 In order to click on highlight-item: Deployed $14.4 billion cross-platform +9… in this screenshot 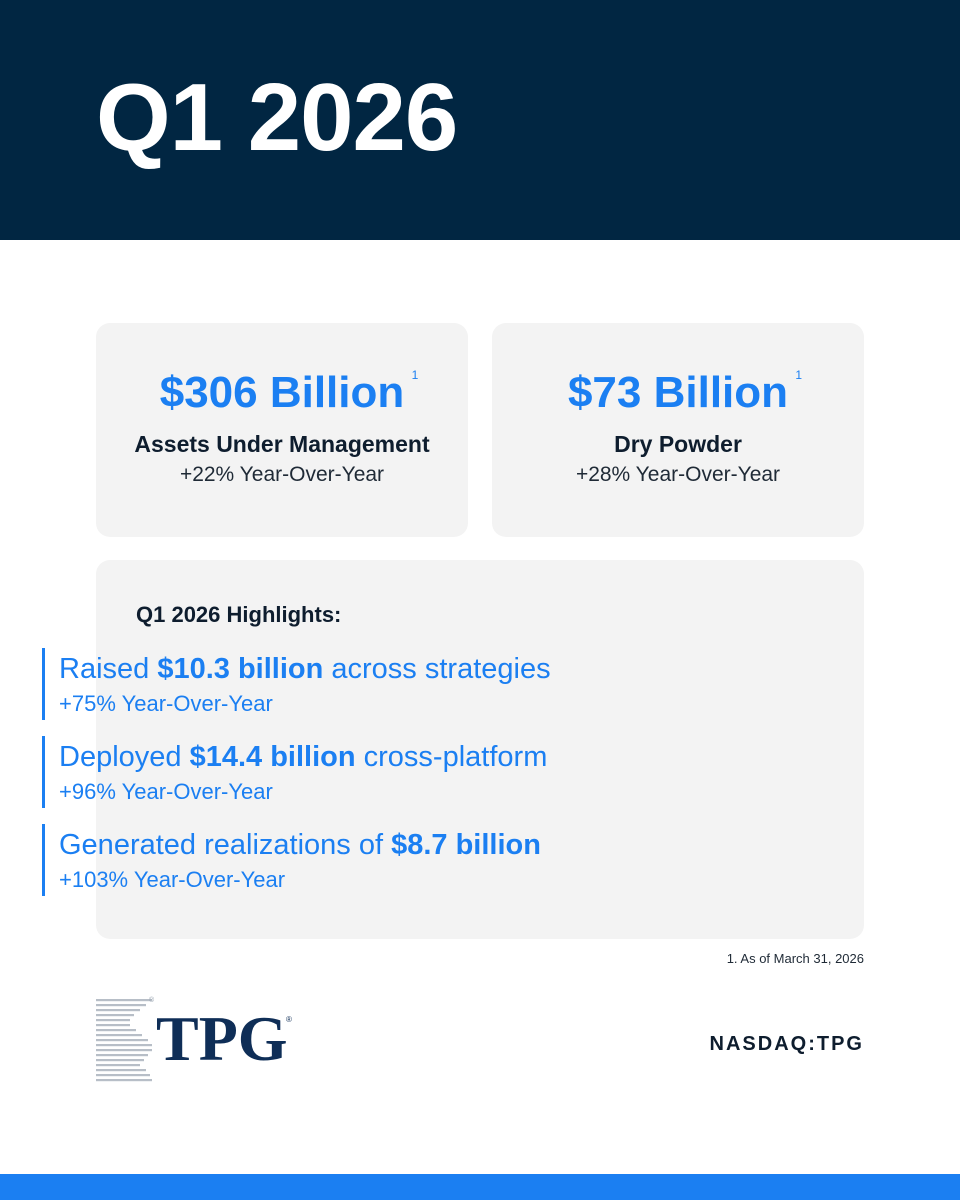, I will do `click(294, 772)`.